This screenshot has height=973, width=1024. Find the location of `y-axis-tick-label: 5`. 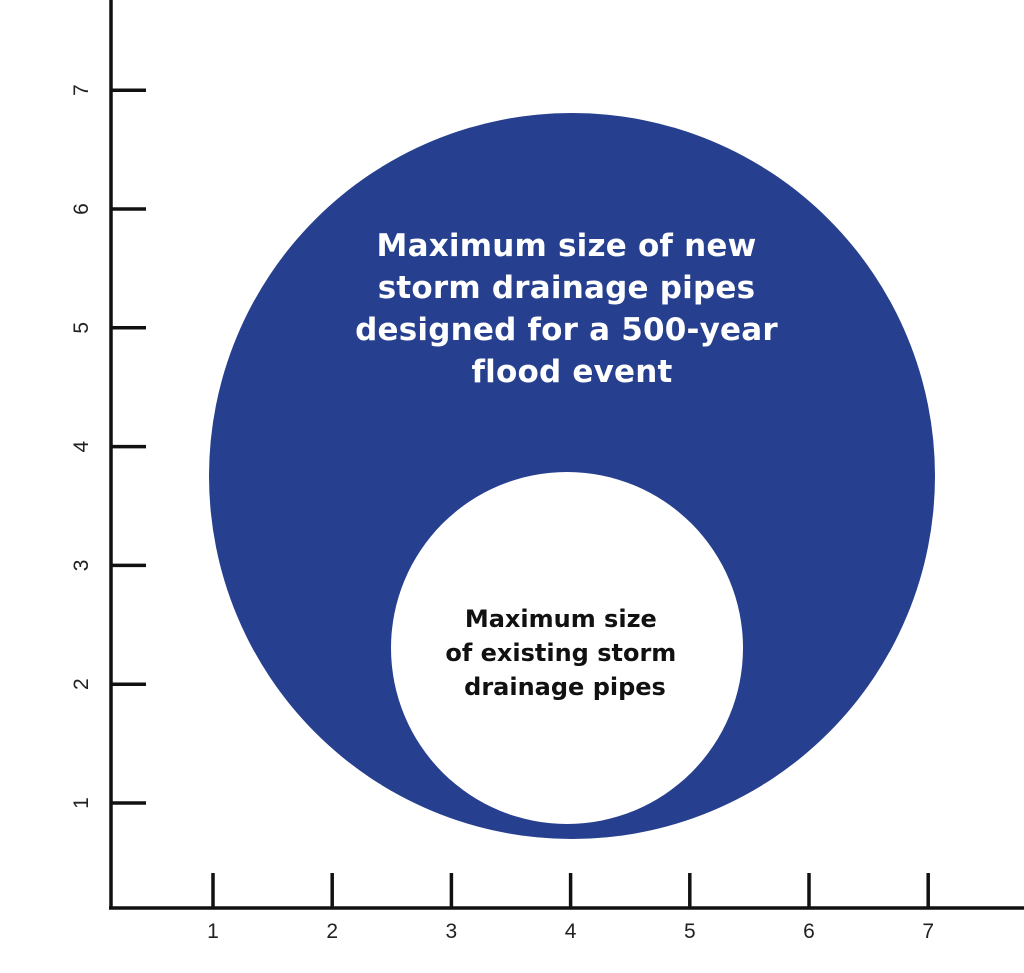

y-axis-tick-label: 5 is located at coordinates (81, 328).